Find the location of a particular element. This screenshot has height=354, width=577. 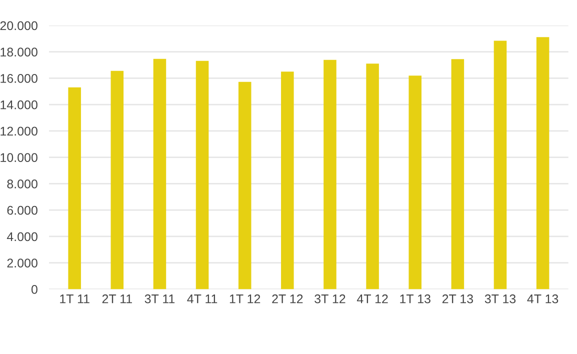

x-tick-label: 2T 11 is located at coordinates (117, 299).